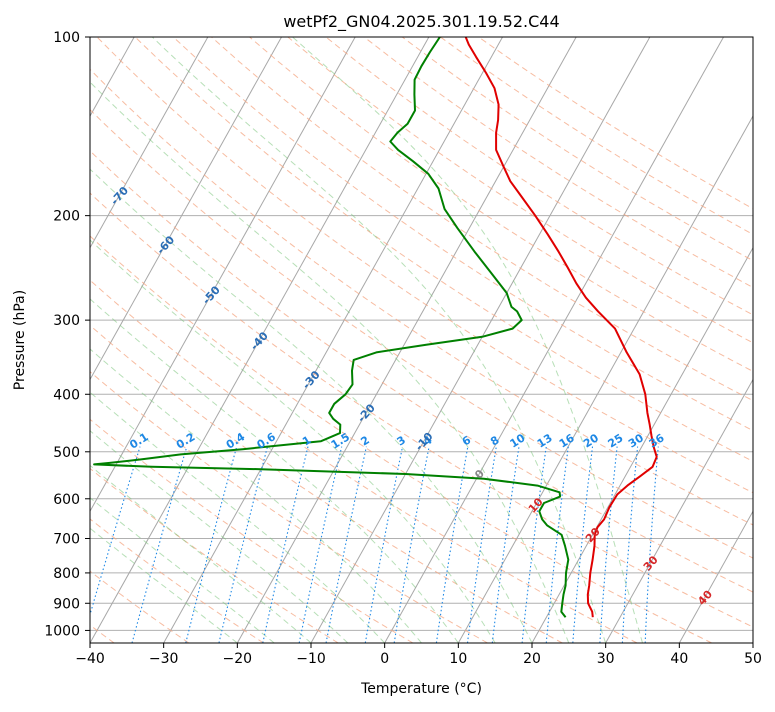 This screenshot has width=775, height=712. Describe the element at coordinates (421, 22) in the screenshot. I see `chart-title: wetPf2_GN04.2025.301.19.52.C44` at that location.